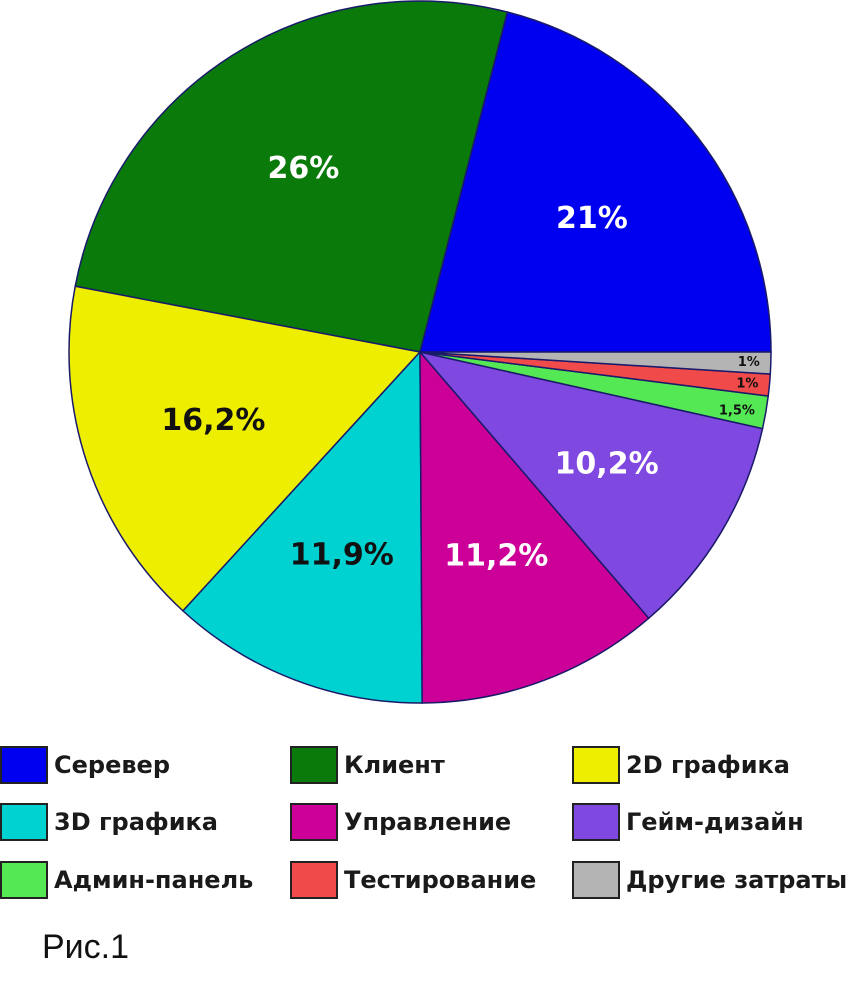  I want to click on legend-item-management: Управление, so click(400, 822).